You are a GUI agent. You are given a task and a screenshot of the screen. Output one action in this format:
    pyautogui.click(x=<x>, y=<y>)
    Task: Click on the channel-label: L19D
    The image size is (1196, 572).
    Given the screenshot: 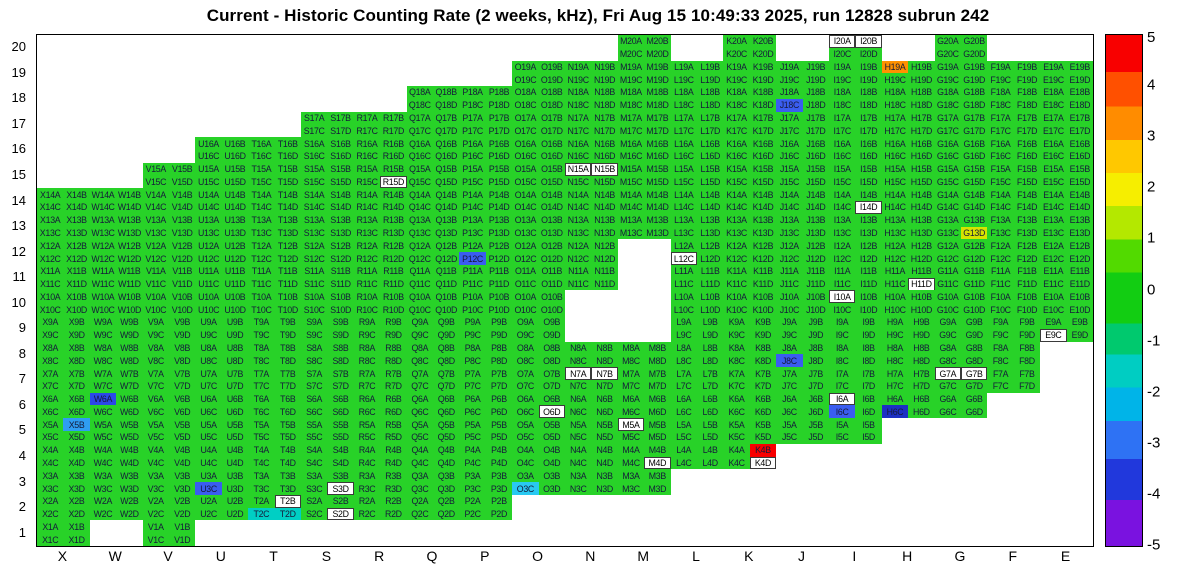 What is the action you would take?
    pyautogui.click(x=710, y=79)
    